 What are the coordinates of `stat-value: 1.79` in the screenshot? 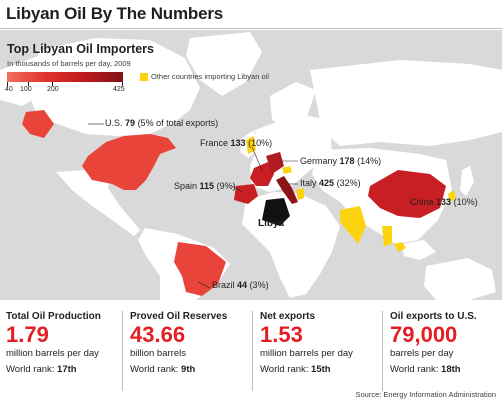 It's located at (27, 334).